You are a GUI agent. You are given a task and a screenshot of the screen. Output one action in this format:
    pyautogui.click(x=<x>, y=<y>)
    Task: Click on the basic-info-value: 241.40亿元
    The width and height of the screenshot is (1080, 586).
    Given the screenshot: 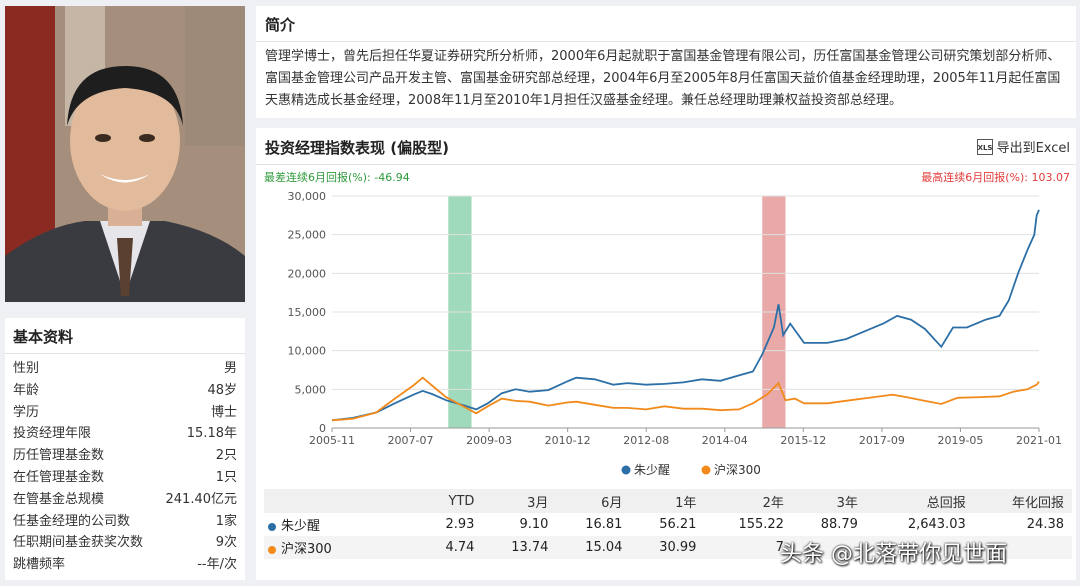 What is the action you would take?
    pyautogui.click(x=201, y=499)
    